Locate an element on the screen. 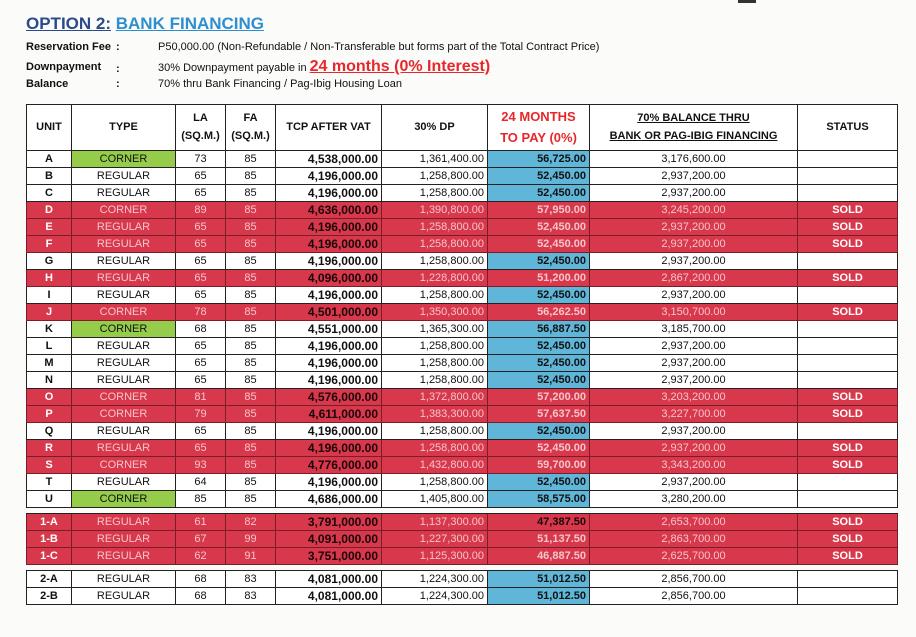 The image size is (916, 637). unit-cell: C is located at coordinates (49, 193).